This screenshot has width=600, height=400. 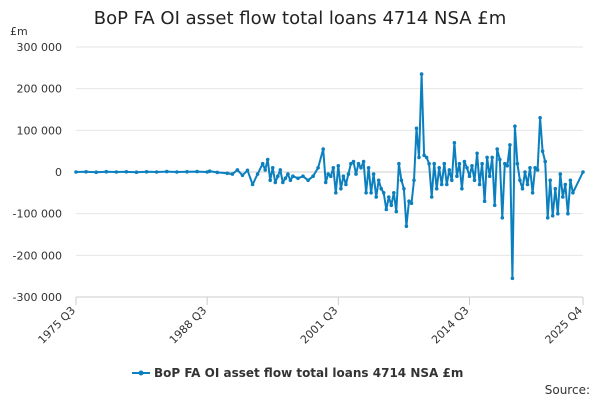 I want to click on y-tick-label: 200 000, so click(x=40, y=89).